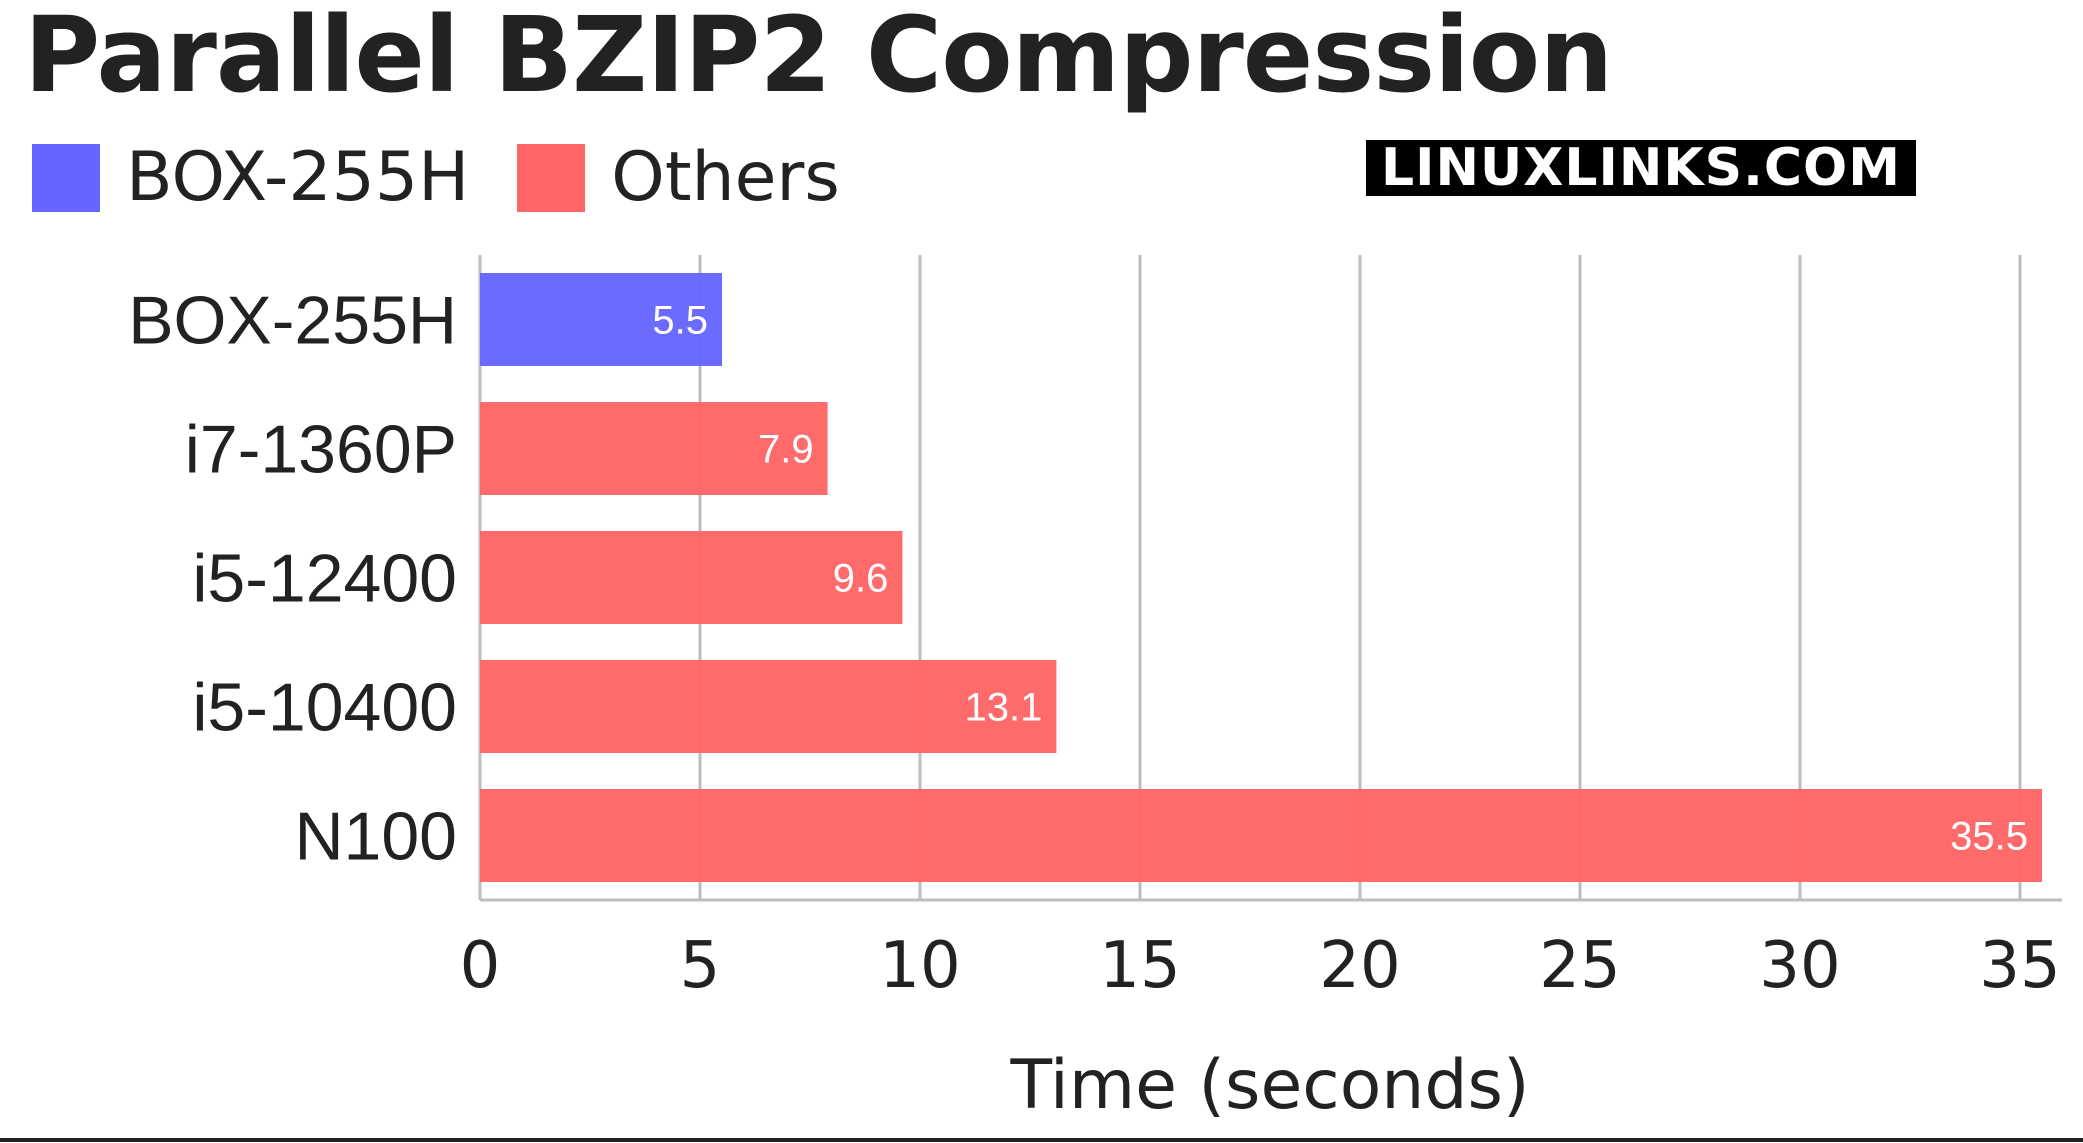 Image resolution: width=2083 pixels, height=1143 pixels. I want to click on x-tick-label-1: 5, so click(700, 966).